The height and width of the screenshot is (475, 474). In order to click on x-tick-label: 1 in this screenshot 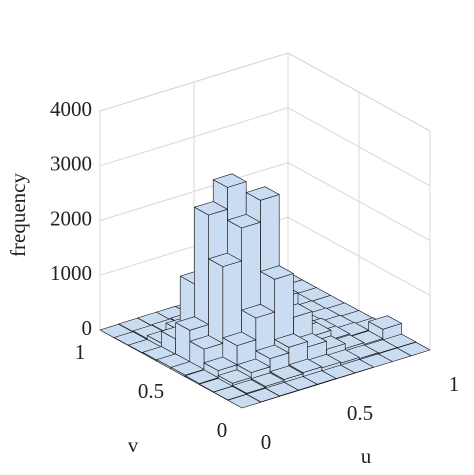, I will do `click(454, 384)`.